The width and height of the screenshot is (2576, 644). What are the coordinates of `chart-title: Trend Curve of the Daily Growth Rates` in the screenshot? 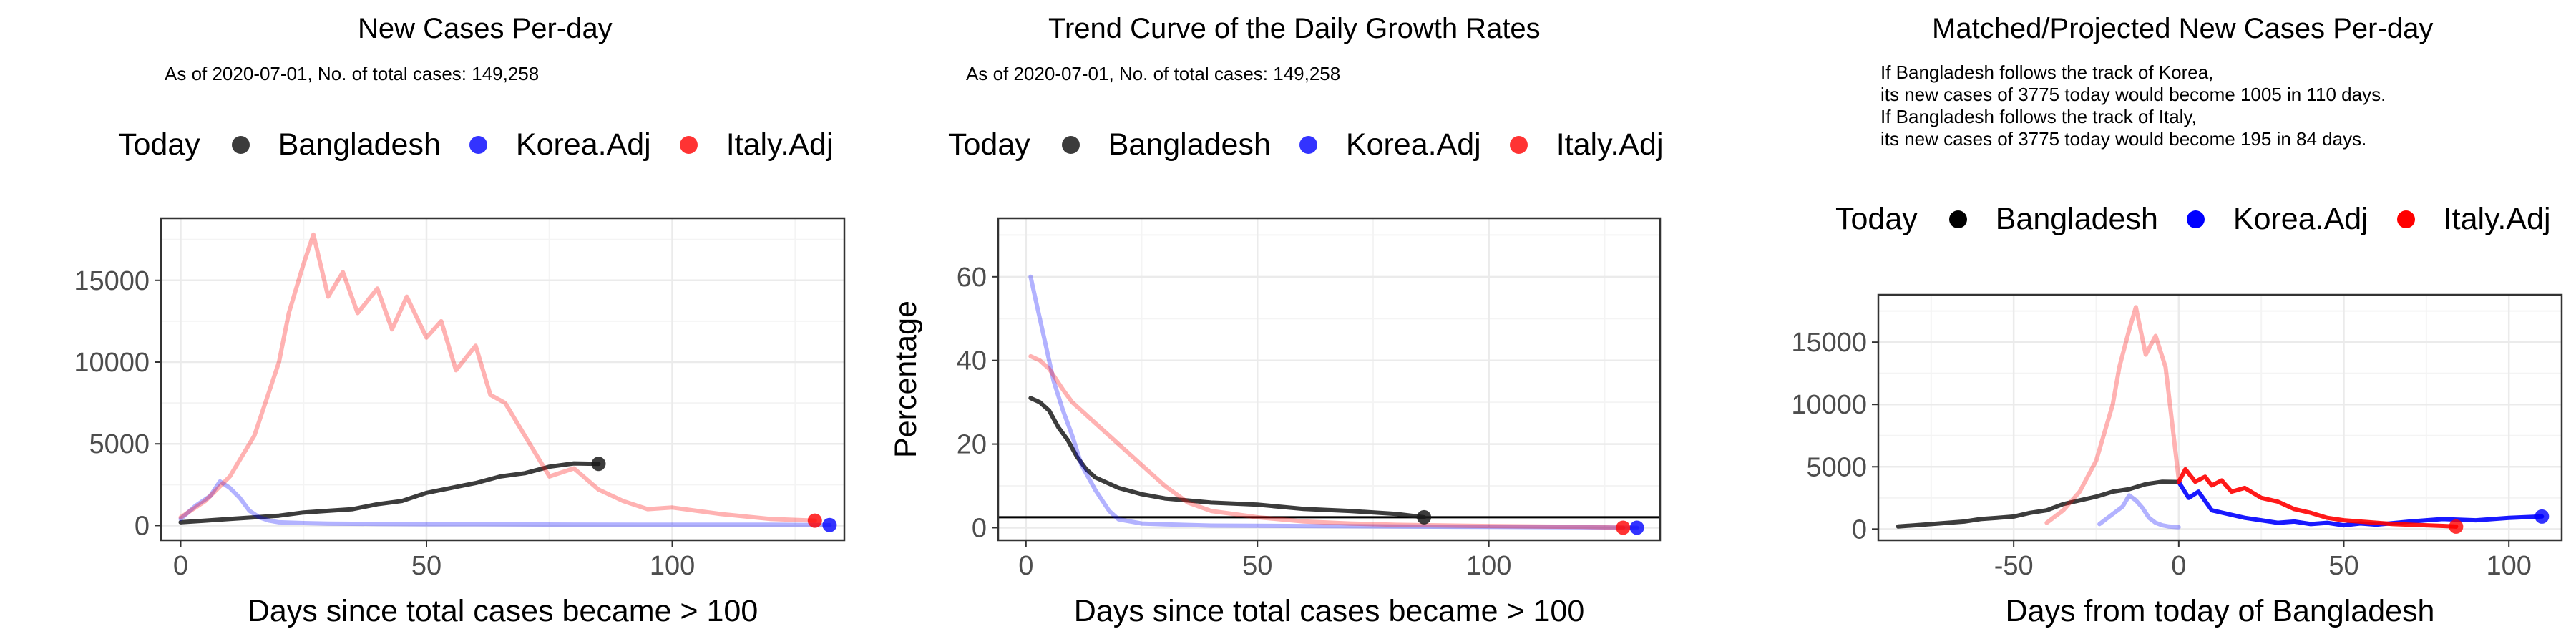 It's located at (1294, 28).